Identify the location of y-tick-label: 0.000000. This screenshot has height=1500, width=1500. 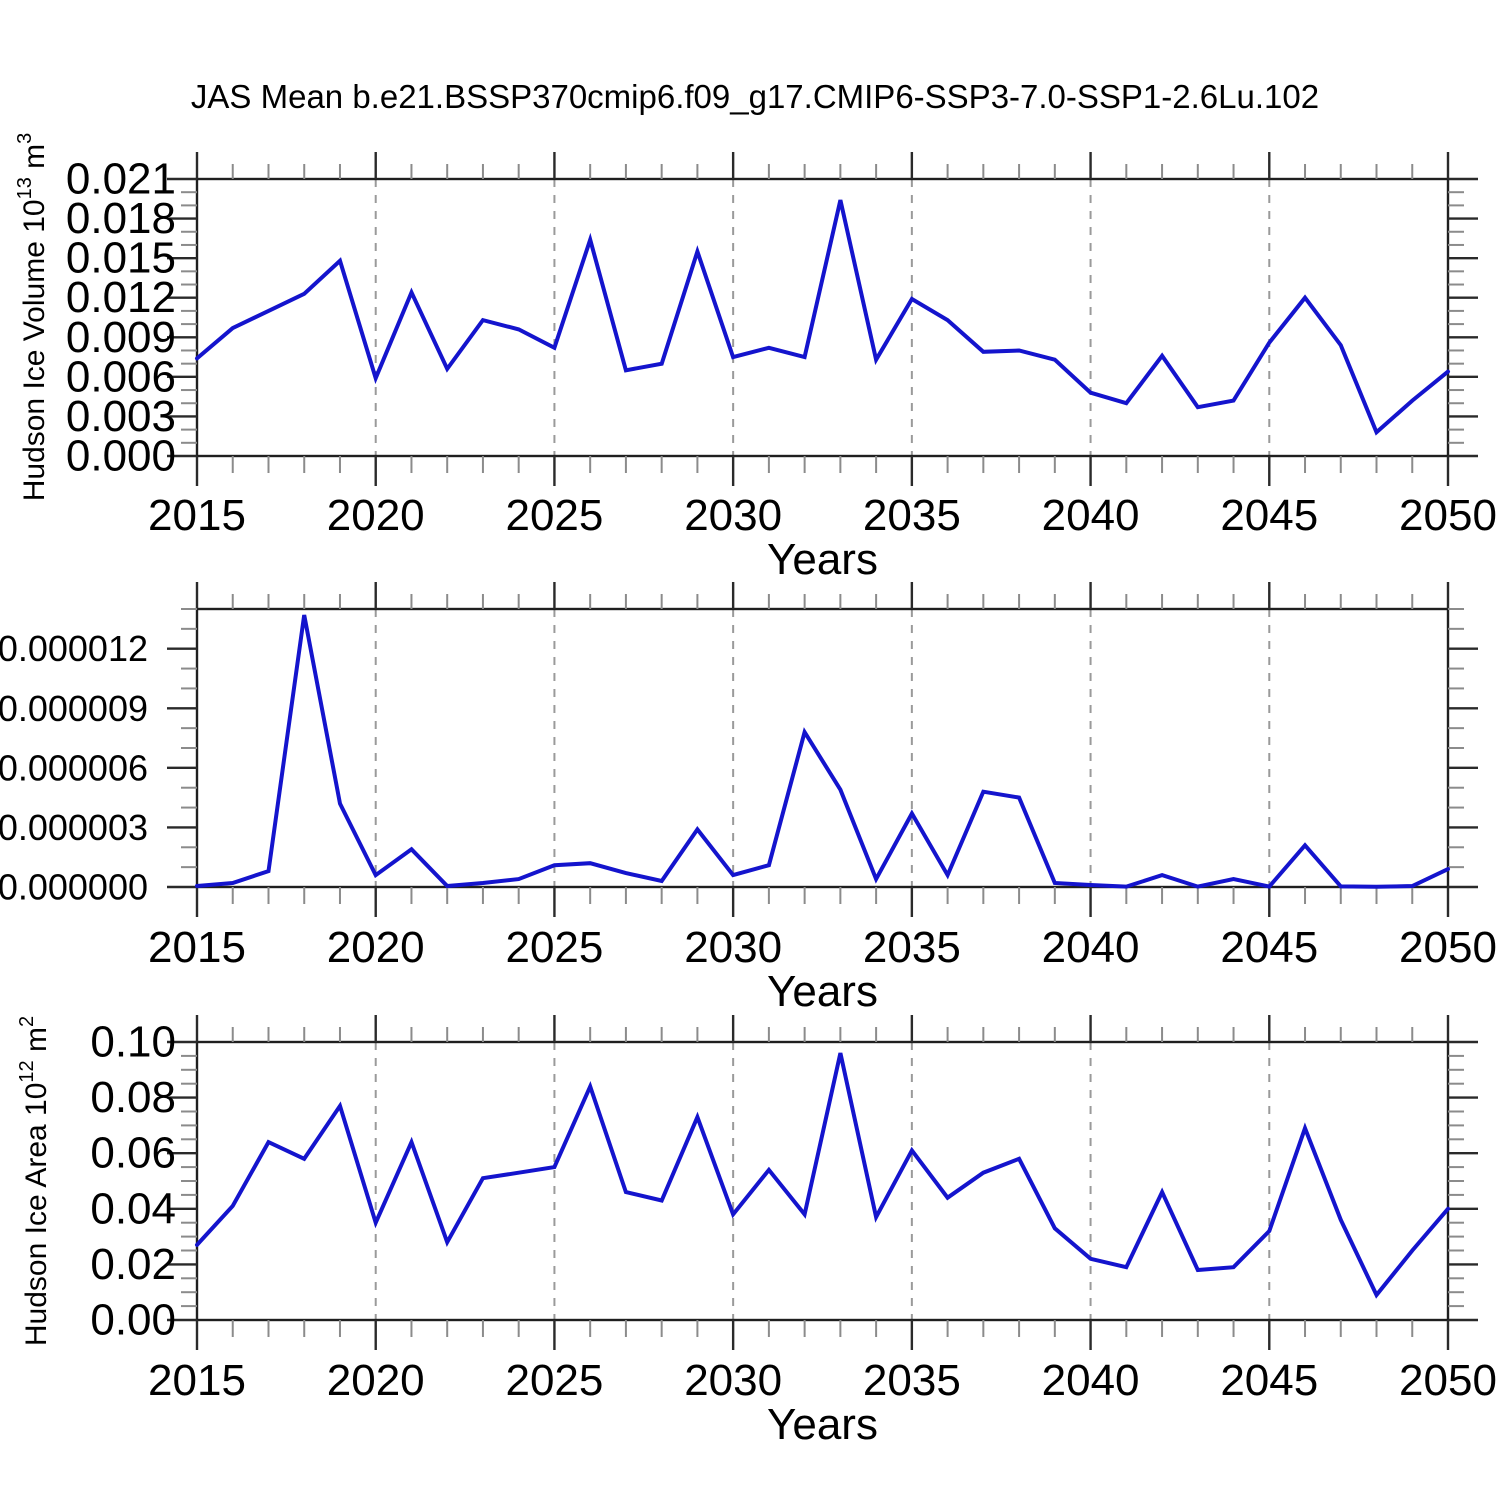
(74, 887).